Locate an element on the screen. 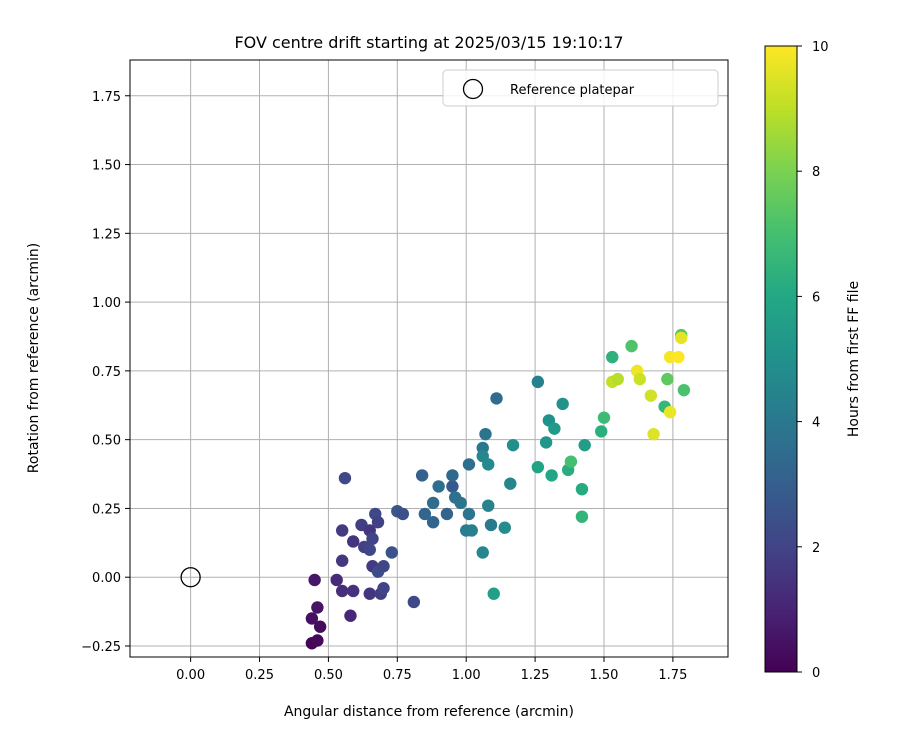 This screenshot has width=900, height=750. x-axis-ticks: 0.00 0.25 0.50 0.75 1.00 1.25 1.50 1.75 is located at coordinates (431, 670).